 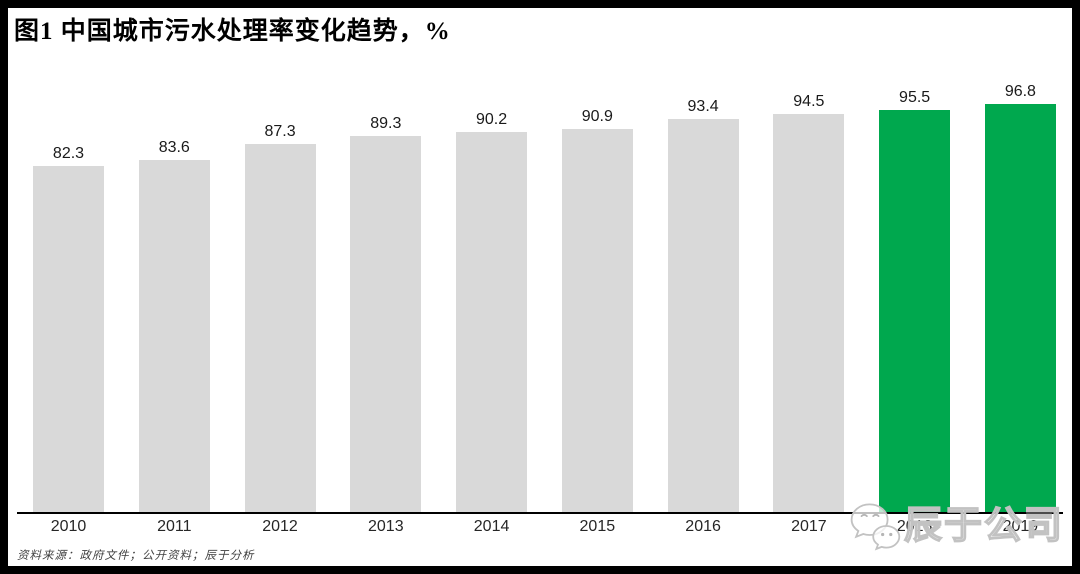 I want to click on bar-group: 83.6, so click(x=174, y=325).